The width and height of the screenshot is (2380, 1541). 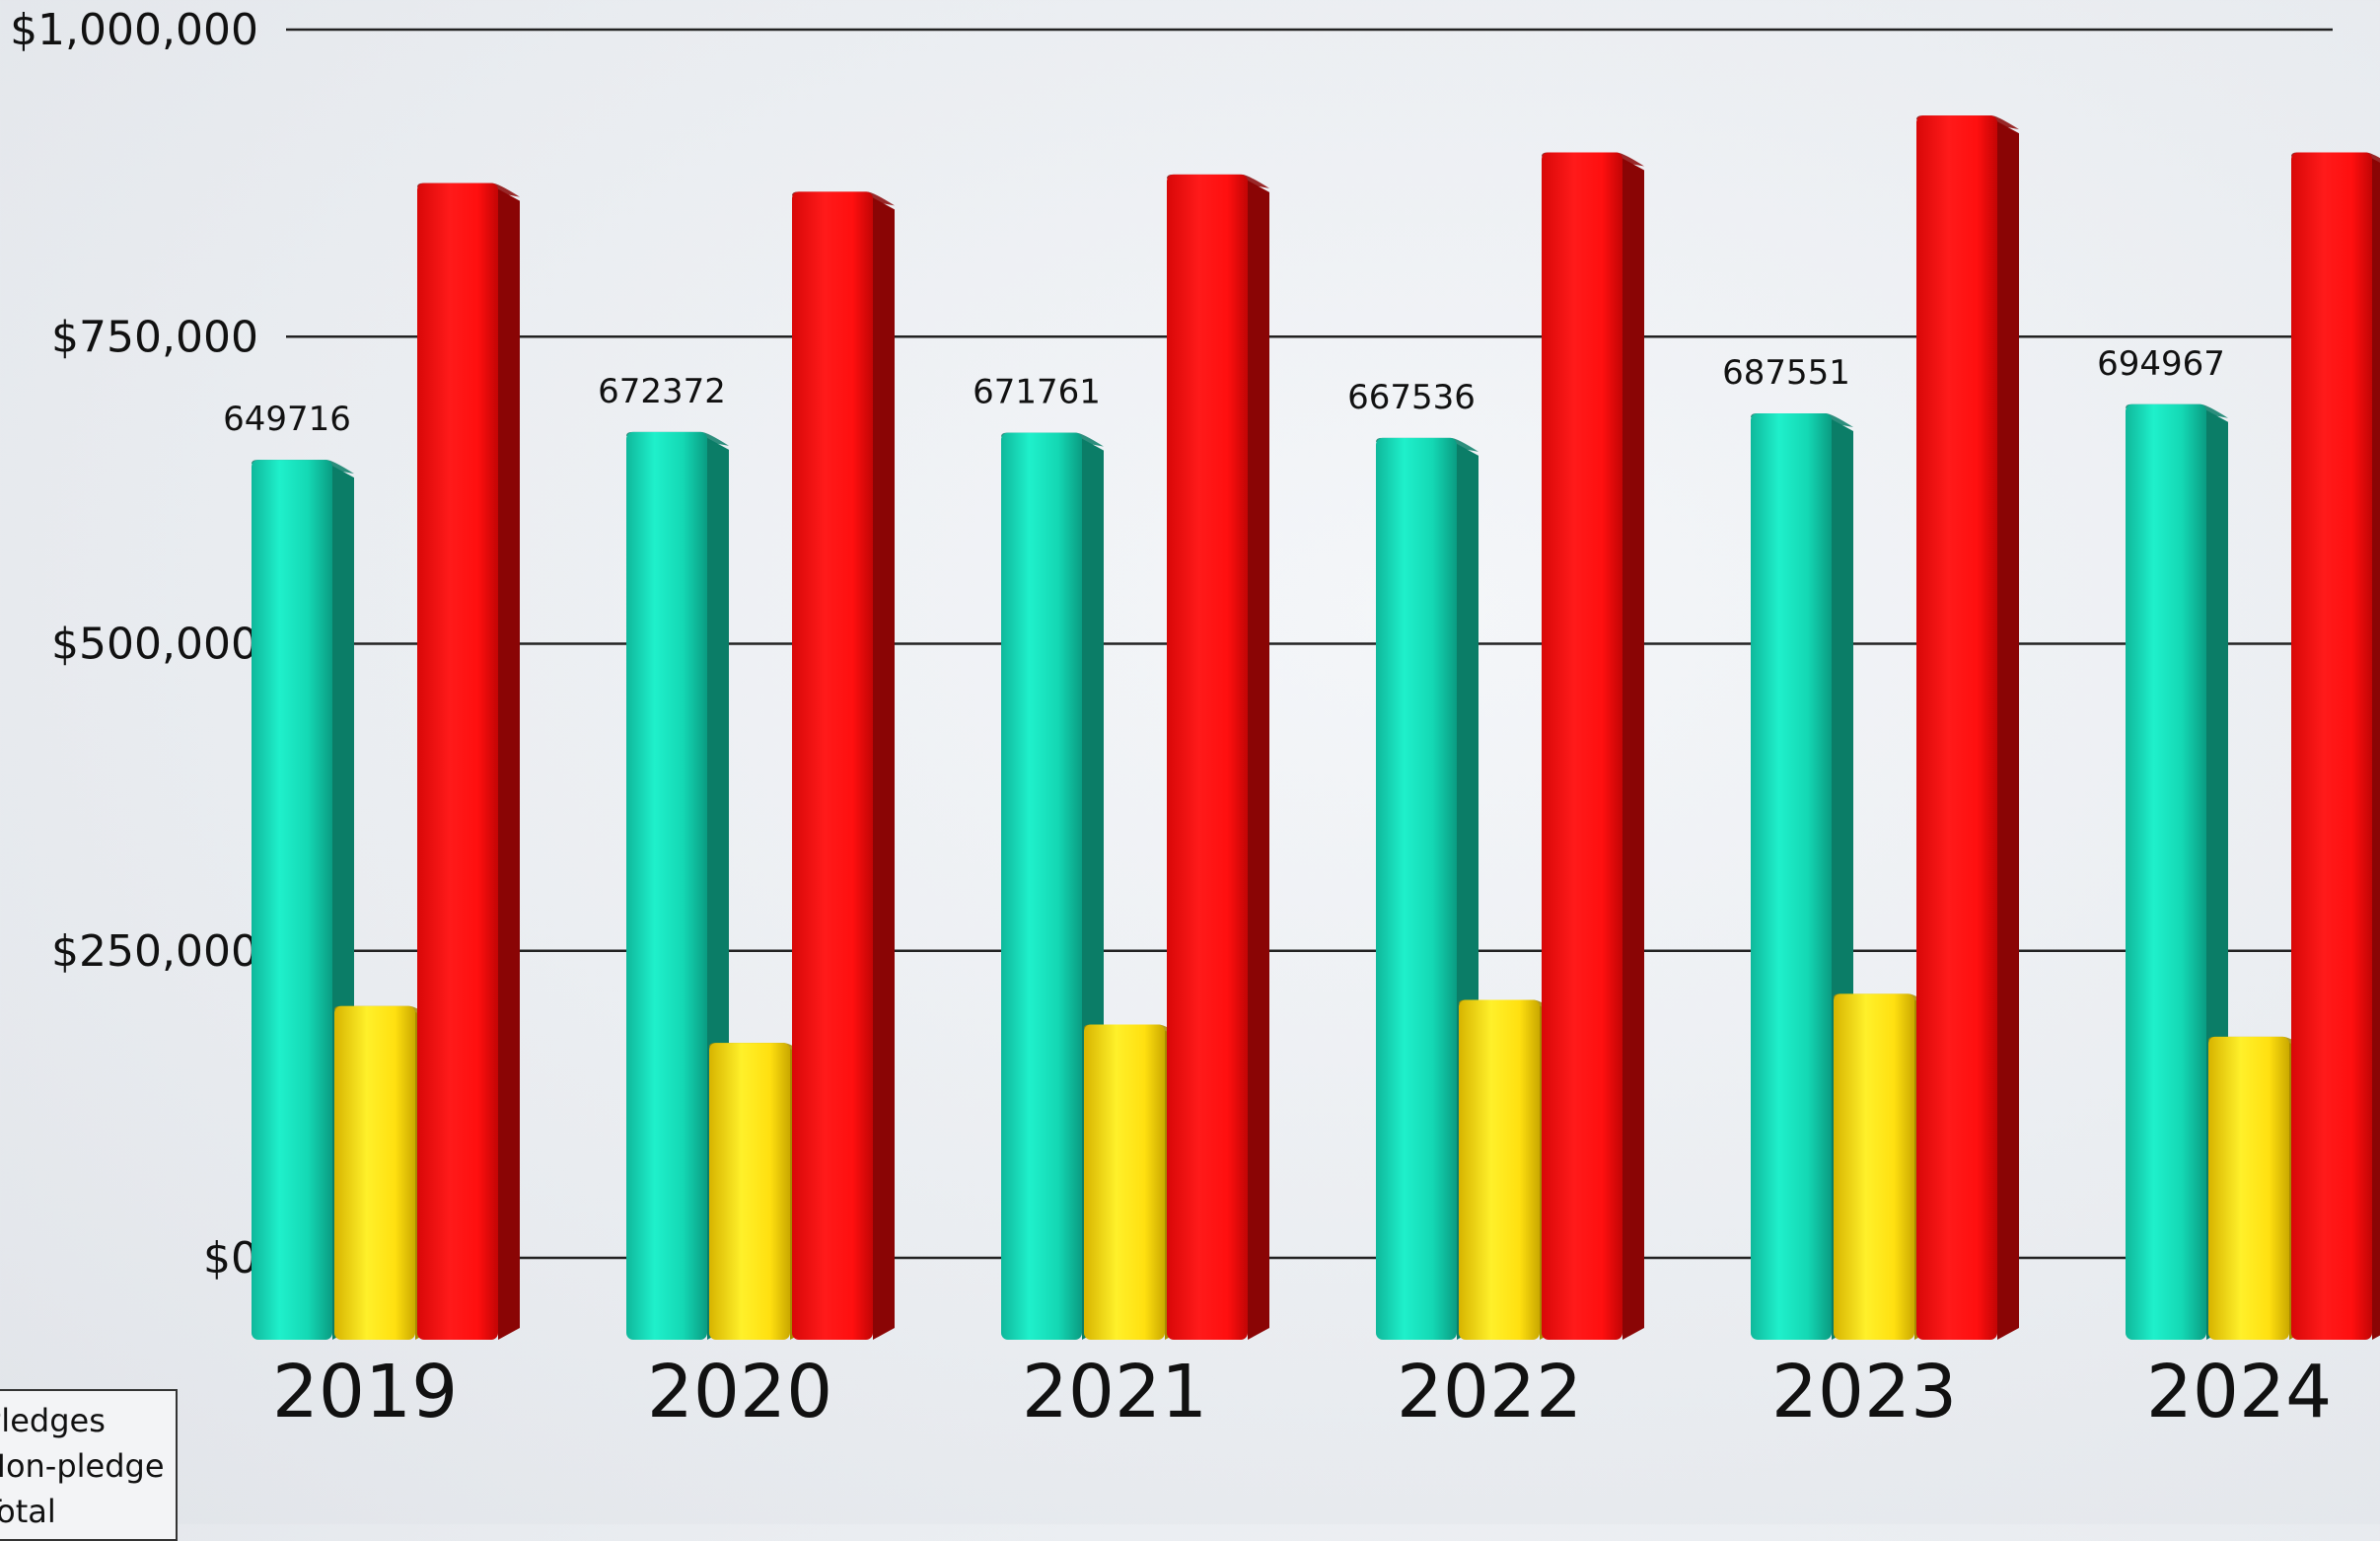 What do you see at coordinates (82, 1466) in the screenshot?
I see `legend-item-non-pledge: Non-pledge` at bounding box center [82, 1466].